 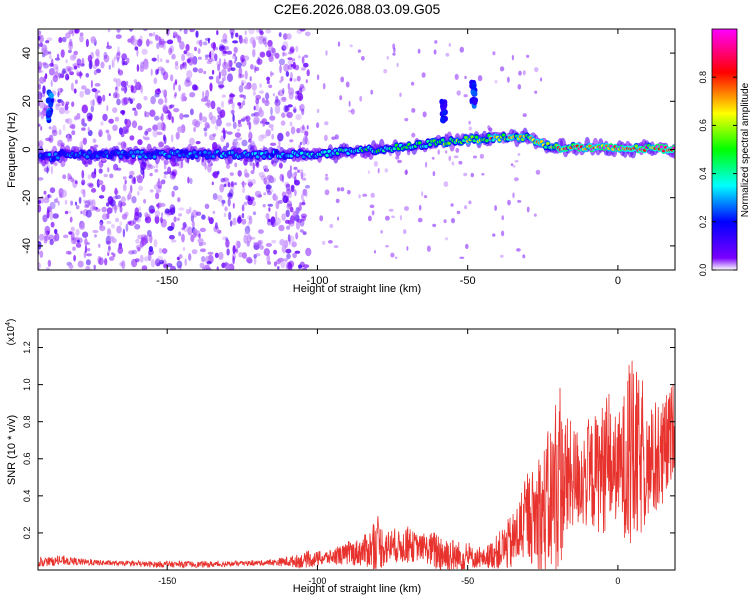 What do you see at coordinates (617, 581) in the screenshot?
I see `snr-x-tick-label: 0` at bounding box center [617, 581].